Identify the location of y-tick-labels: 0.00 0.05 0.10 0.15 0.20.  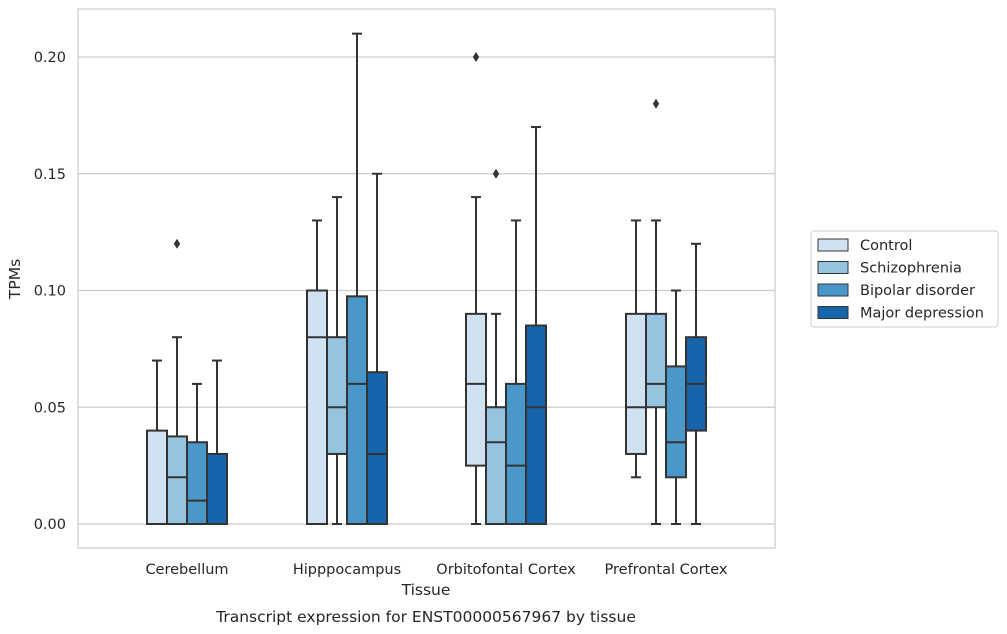
(50, 291).